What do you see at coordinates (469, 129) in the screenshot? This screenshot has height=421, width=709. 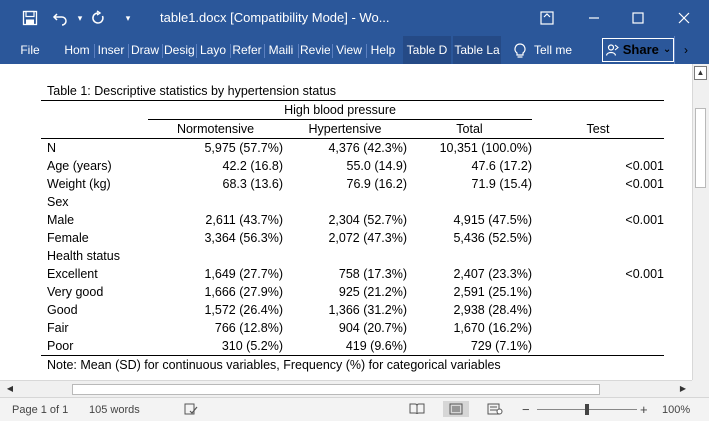 I see `header-cell: Total` at bounding box center [469, 129].